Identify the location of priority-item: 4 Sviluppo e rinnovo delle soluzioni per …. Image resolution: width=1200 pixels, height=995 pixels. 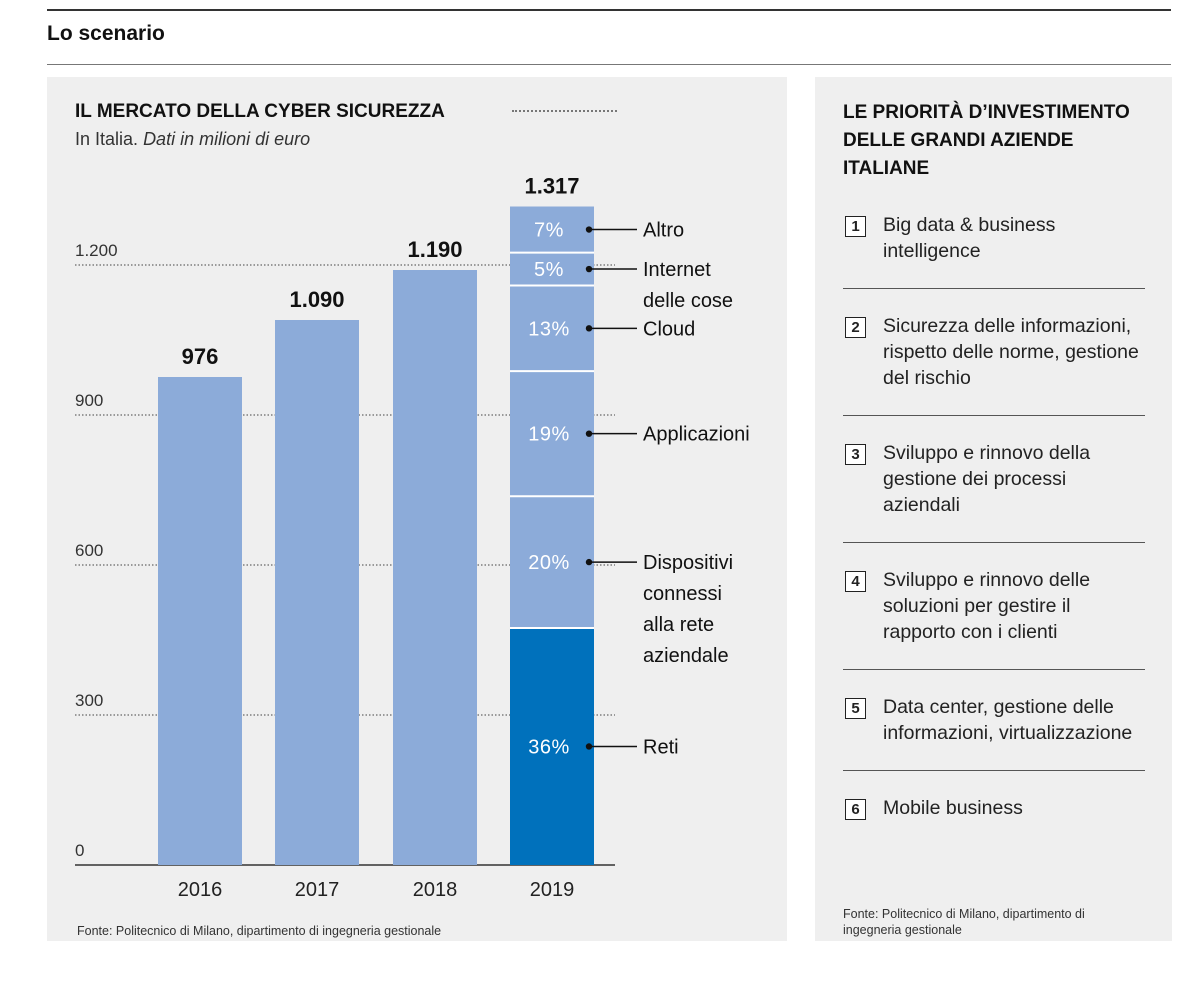
(994, 606).